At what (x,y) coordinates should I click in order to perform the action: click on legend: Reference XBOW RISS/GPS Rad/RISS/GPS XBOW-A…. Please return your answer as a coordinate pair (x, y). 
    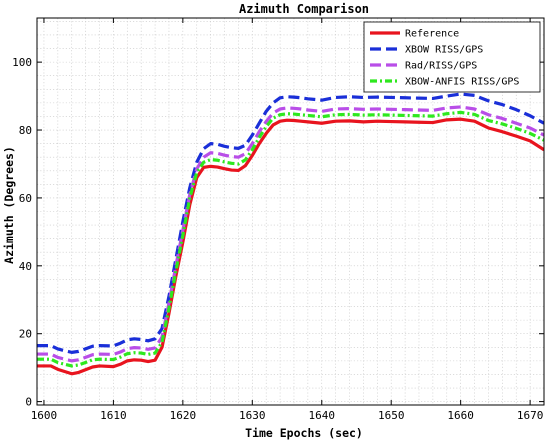
    Looking at the image, I should click on (452, 57).